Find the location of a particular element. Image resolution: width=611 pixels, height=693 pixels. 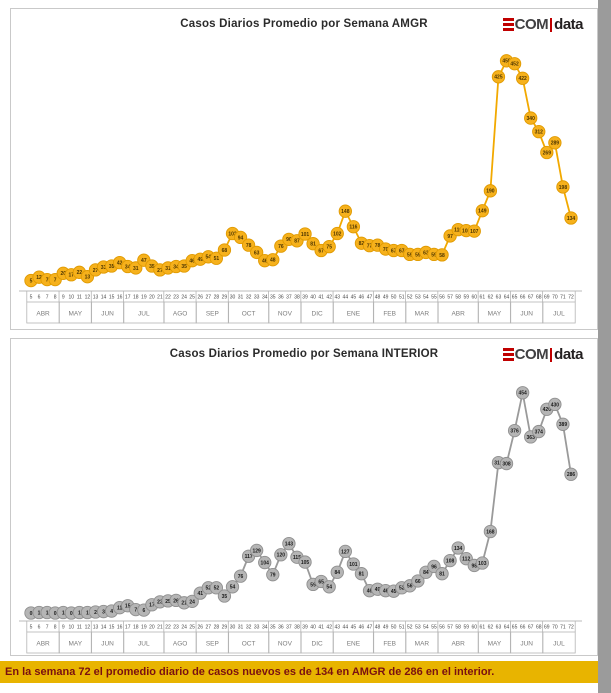

month-label: JUN is located at coordinates (107, 644).